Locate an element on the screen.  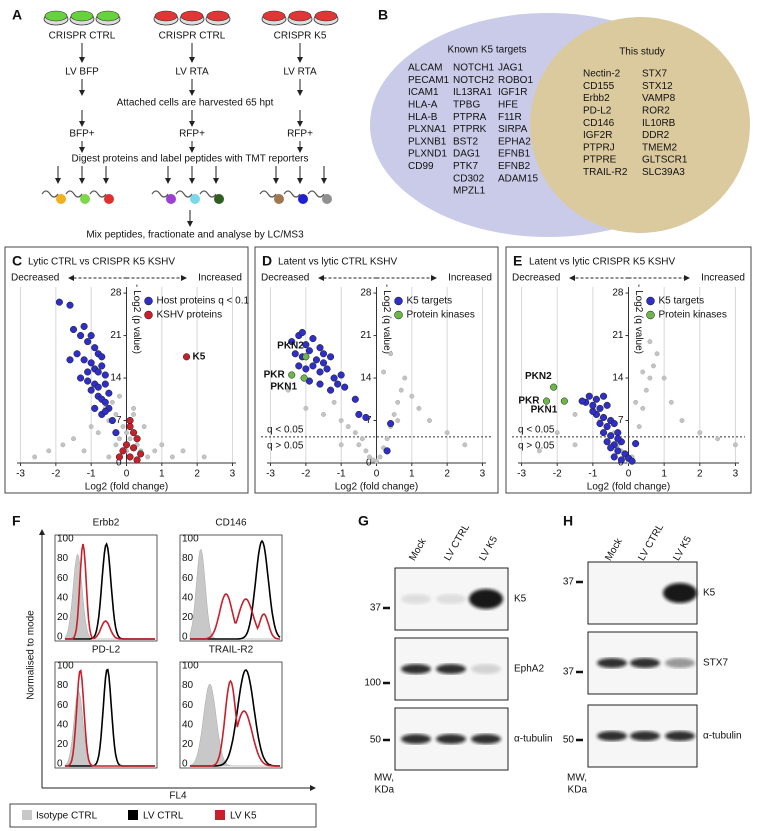
x-axis-label: Log2 (fold change) is located at coordinates (628, 487).